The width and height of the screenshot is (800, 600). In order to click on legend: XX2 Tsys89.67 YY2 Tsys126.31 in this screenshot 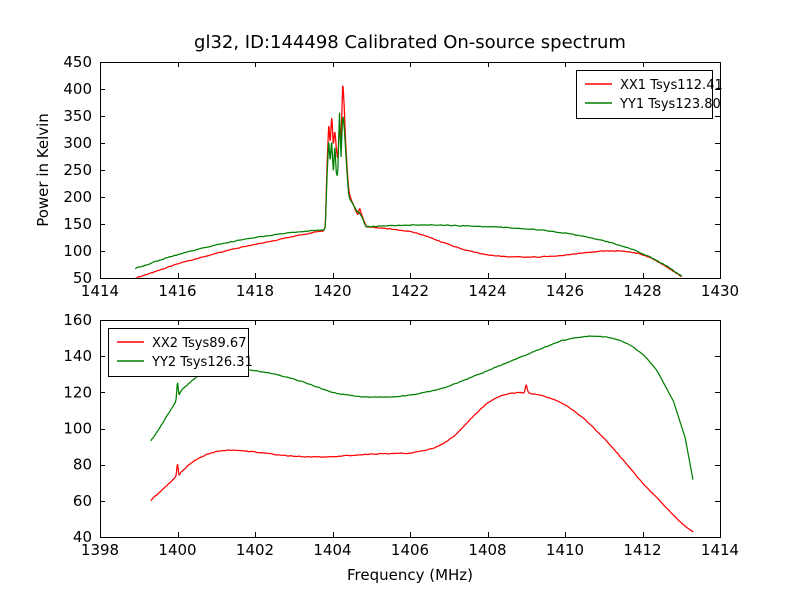, I will do `click(180, 352)`.